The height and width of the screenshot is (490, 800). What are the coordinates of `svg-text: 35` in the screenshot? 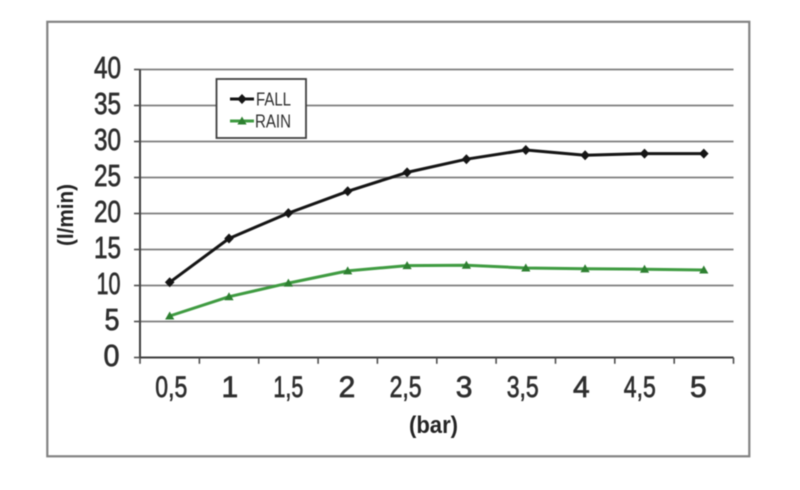 It's located at (107, 103).